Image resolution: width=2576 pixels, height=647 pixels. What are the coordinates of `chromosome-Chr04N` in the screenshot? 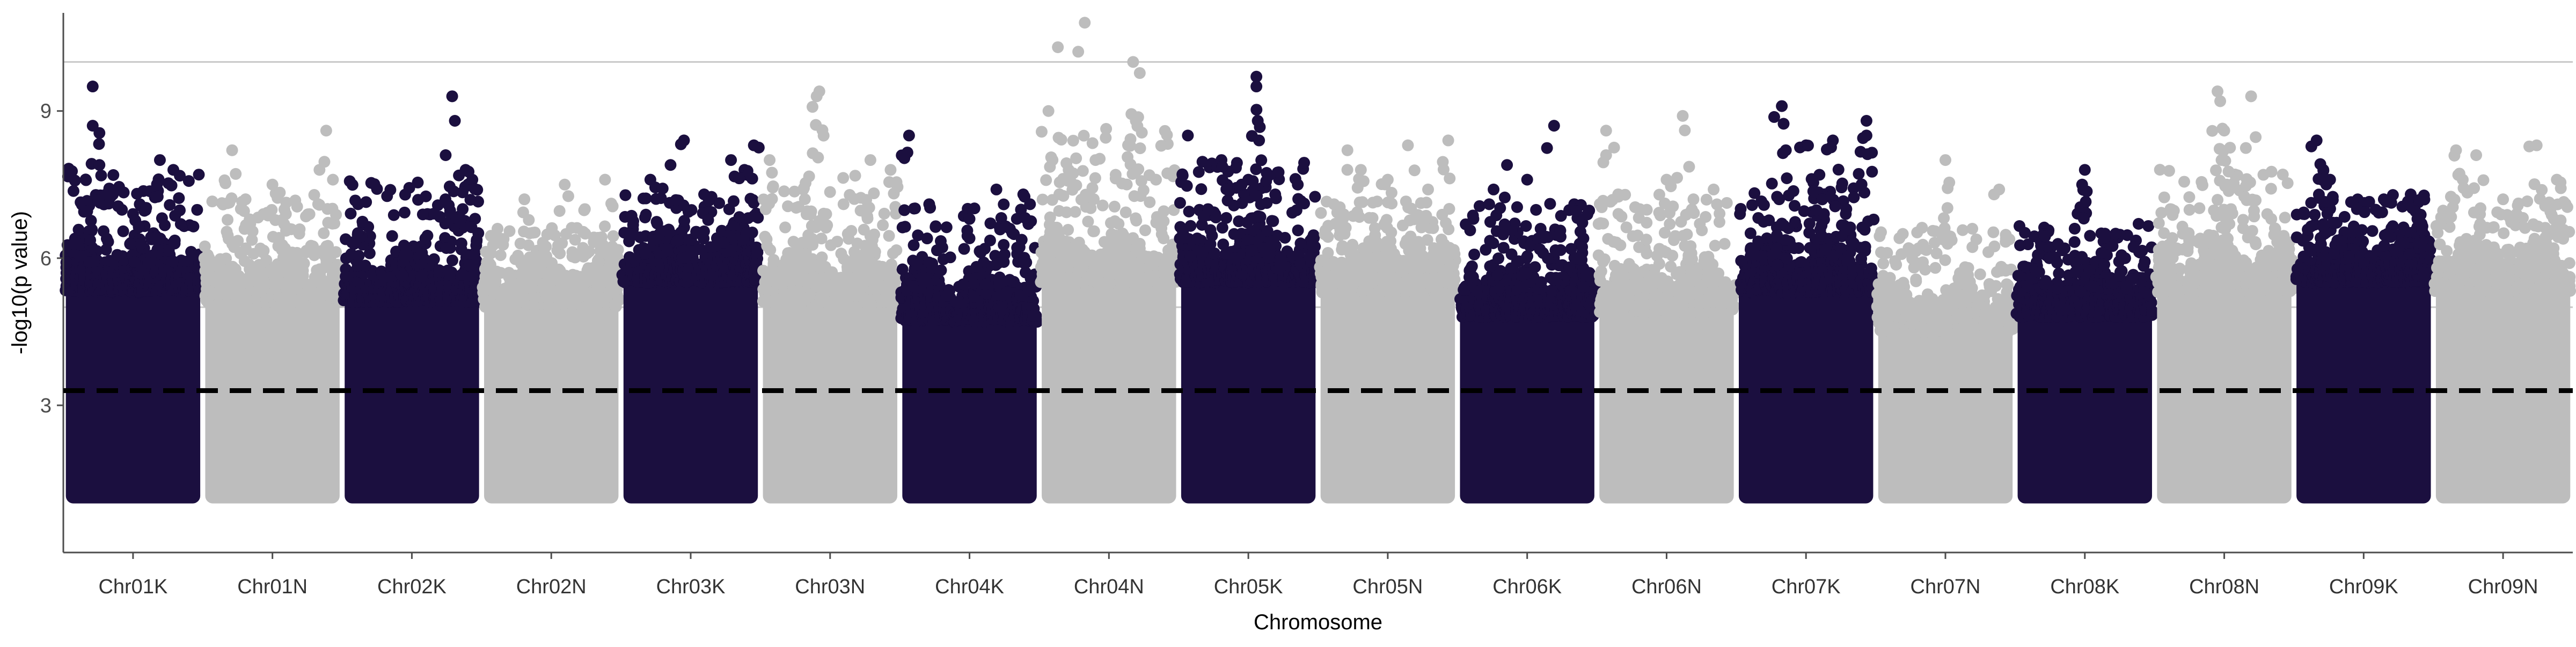 It's located at (1109, 260).